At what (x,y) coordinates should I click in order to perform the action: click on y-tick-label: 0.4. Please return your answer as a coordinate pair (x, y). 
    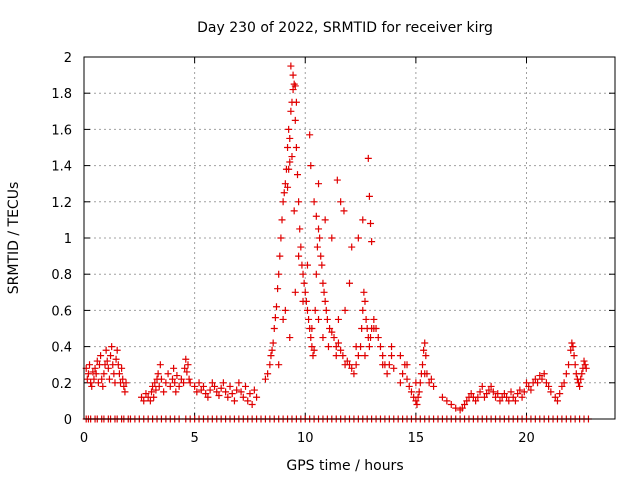
    Looking at the image, I should click on (61, 348).